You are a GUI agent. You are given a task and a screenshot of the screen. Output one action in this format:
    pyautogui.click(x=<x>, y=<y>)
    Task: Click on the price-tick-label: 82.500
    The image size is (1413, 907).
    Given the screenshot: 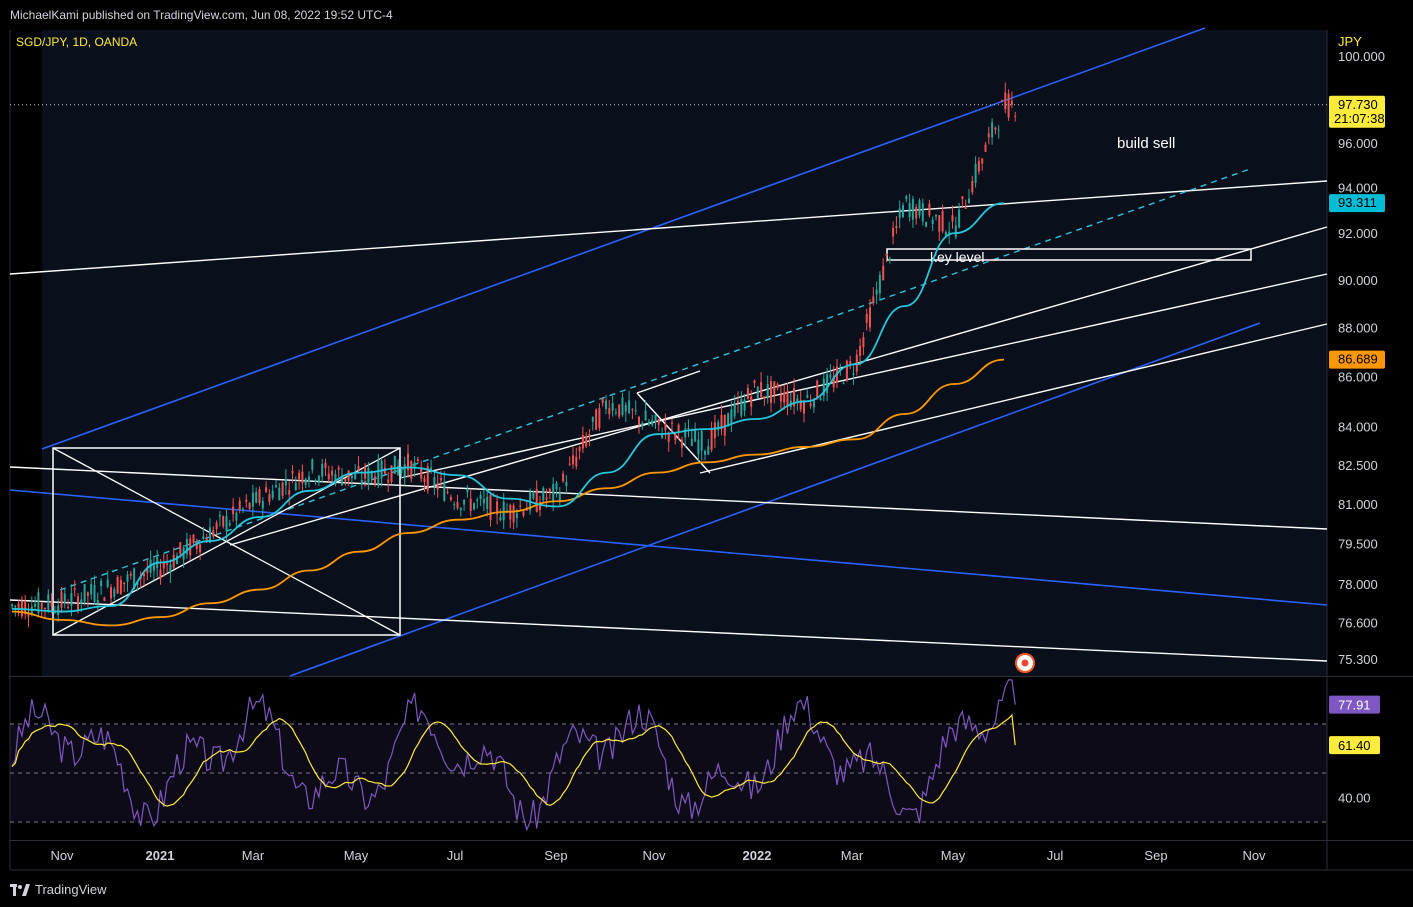 What is the action you would take?
    pyautogui.click(x=1358, y=465)
    